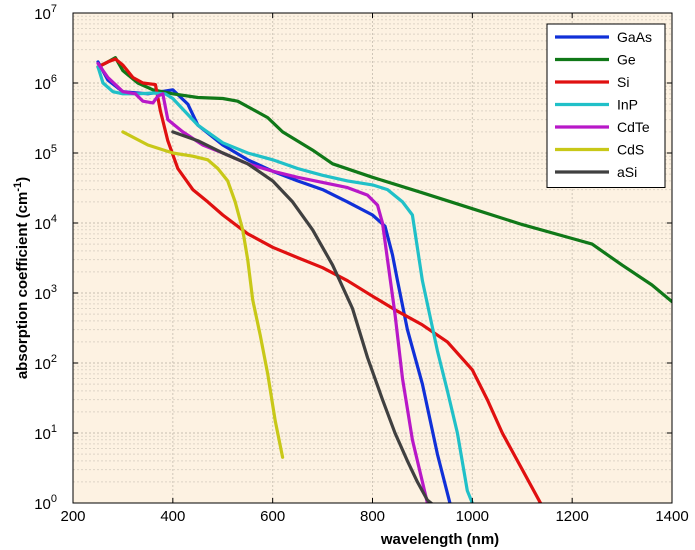 The width and height of the screenshot is (695, 550). Describe the element at coordinates (22, 179) in the screenshot. I see `y-axis-label-close: )` at that location.